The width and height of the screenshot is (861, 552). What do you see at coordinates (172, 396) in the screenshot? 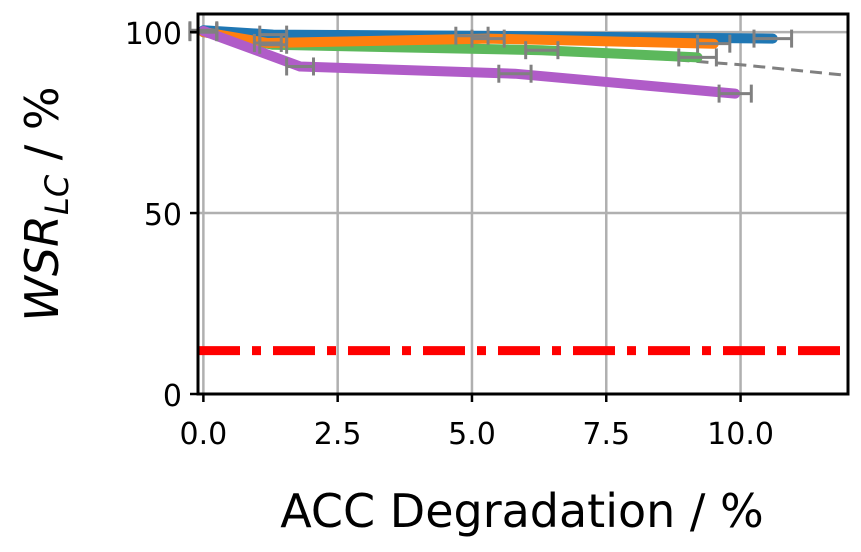
I see `y-tick-label-0: 0` at bounding box center [172, 396].